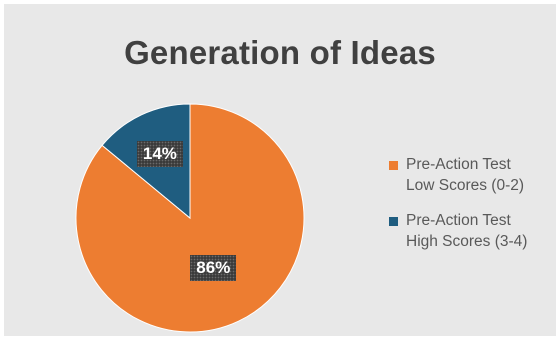  What do you see at coordinates (159, 154) in the screenshot?
I see `data-label-high-scores: 14%` at bounding box center [159, 154].